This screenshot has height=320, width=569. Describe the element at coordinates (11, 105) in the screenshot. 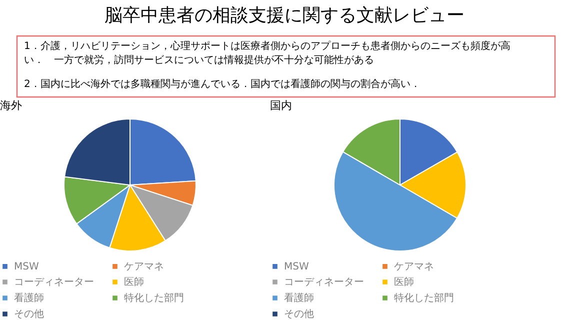

I see `chart-title: 海外` at that location.